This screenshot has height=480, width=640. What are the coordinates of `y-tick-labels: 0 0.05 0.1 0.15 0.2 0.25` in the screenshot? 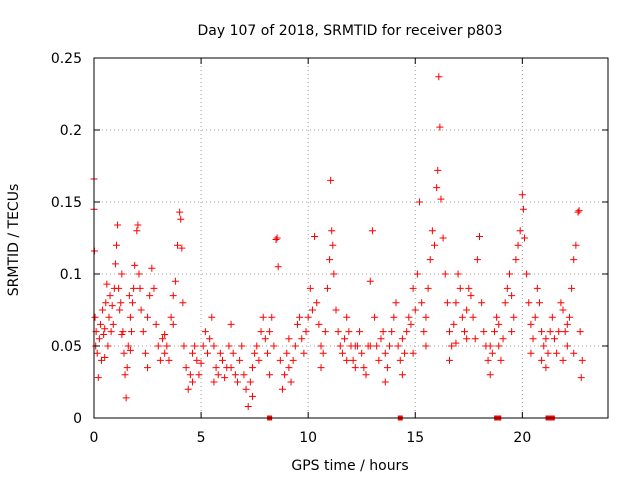 It's located at (66, 239).